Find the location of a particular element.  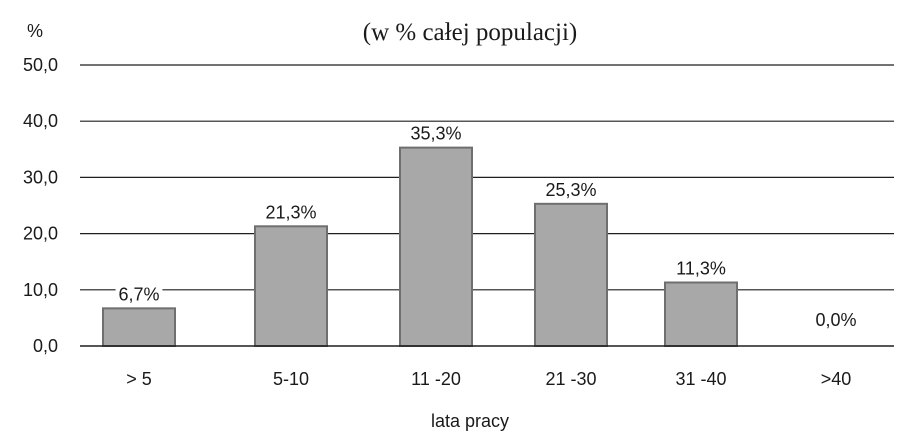

data-label: 21,3% is located at coordinates (290, 212).